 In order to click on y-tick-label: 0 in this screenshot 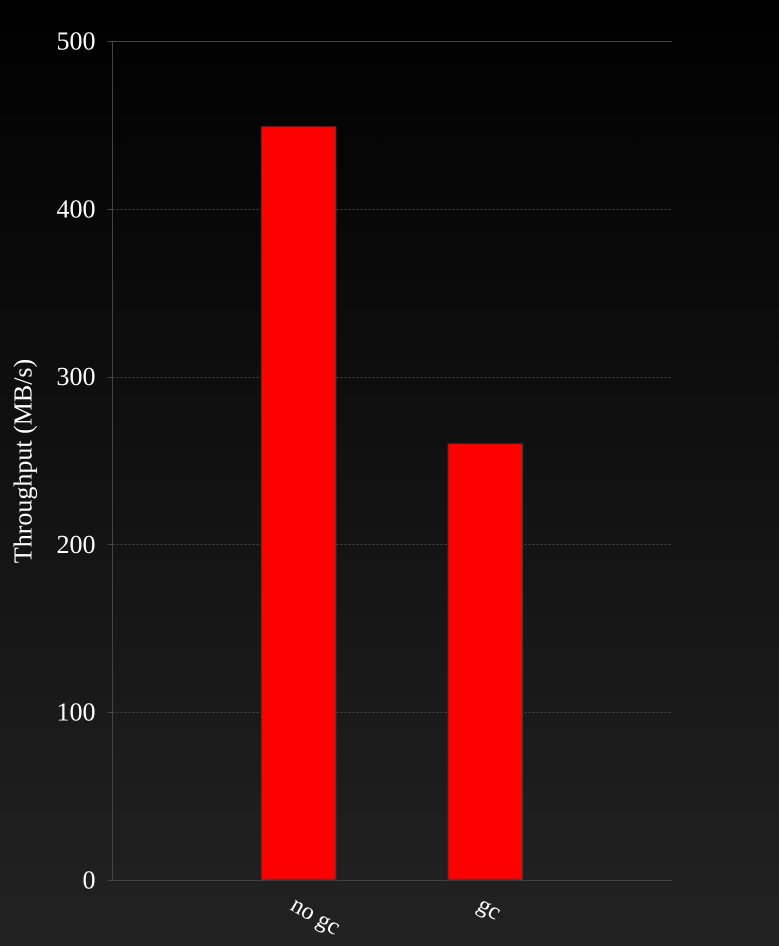, I will do `click(89, 880)`.